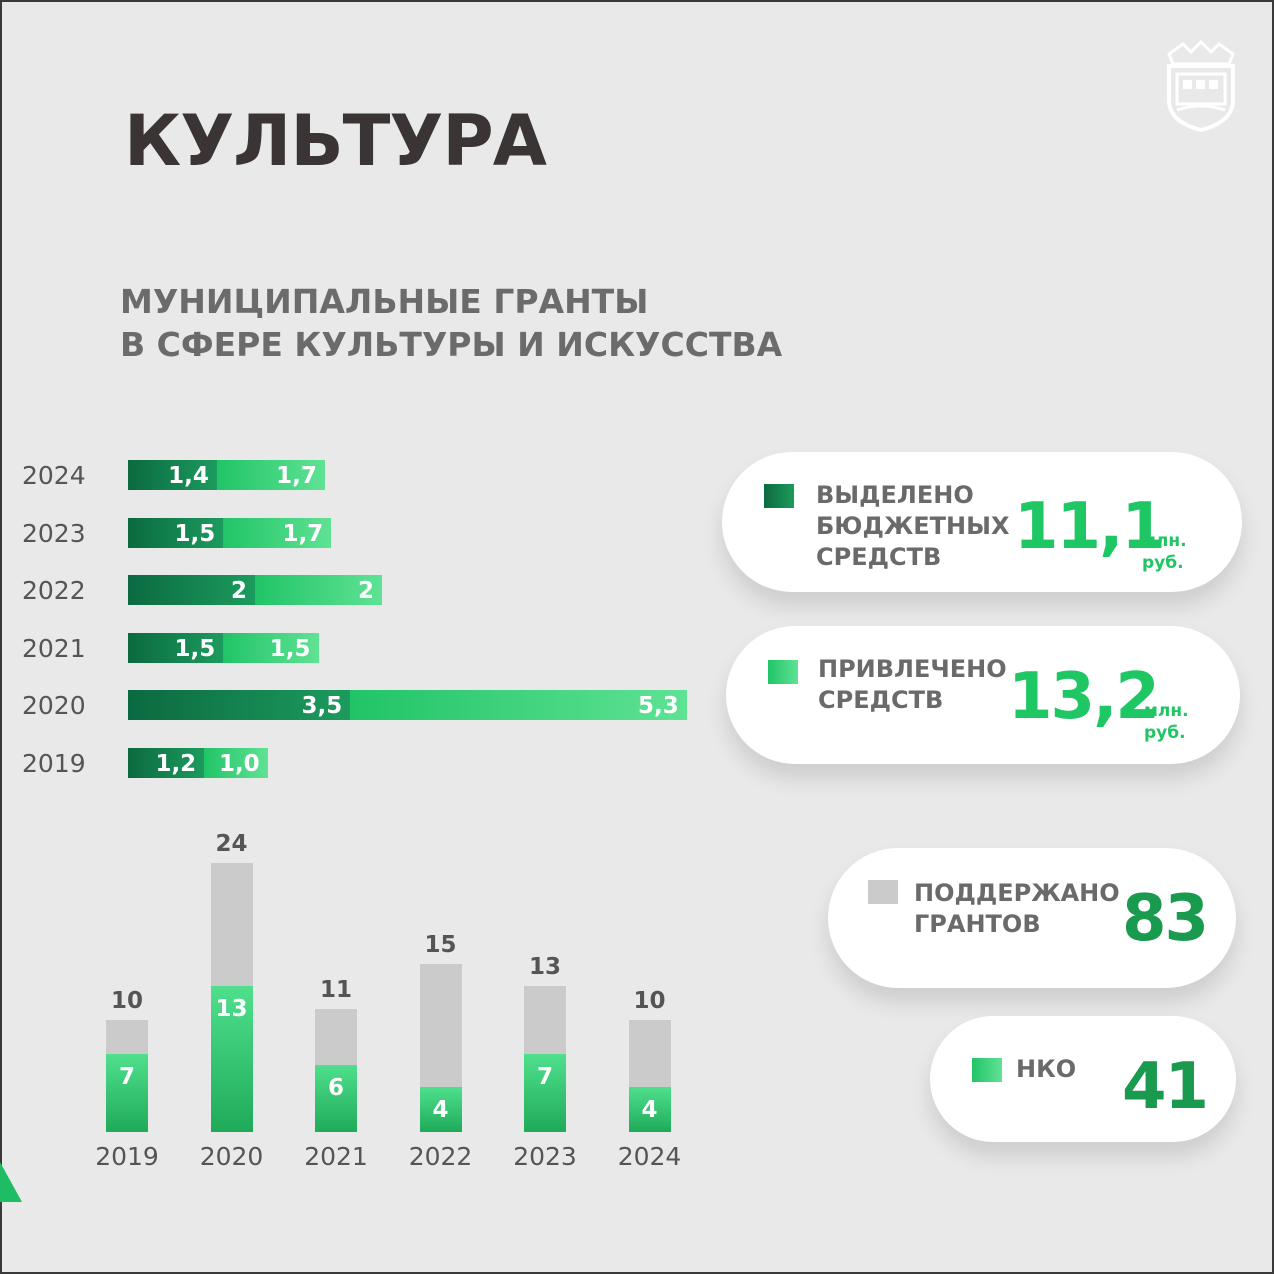 The image size is (1274, 1274). I want to click on hbar-row-2023: 2023 1,5 1,7, so click(350, 533).